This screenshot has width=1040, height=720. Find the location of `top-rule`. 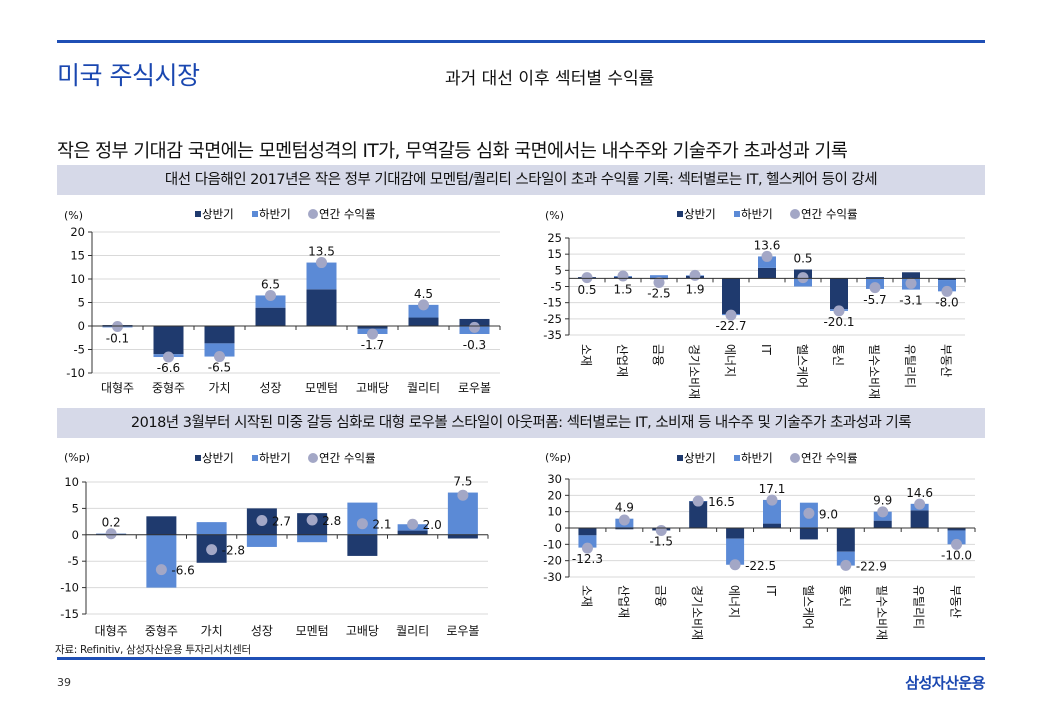

top-rule is located at coordinates (521, 41).